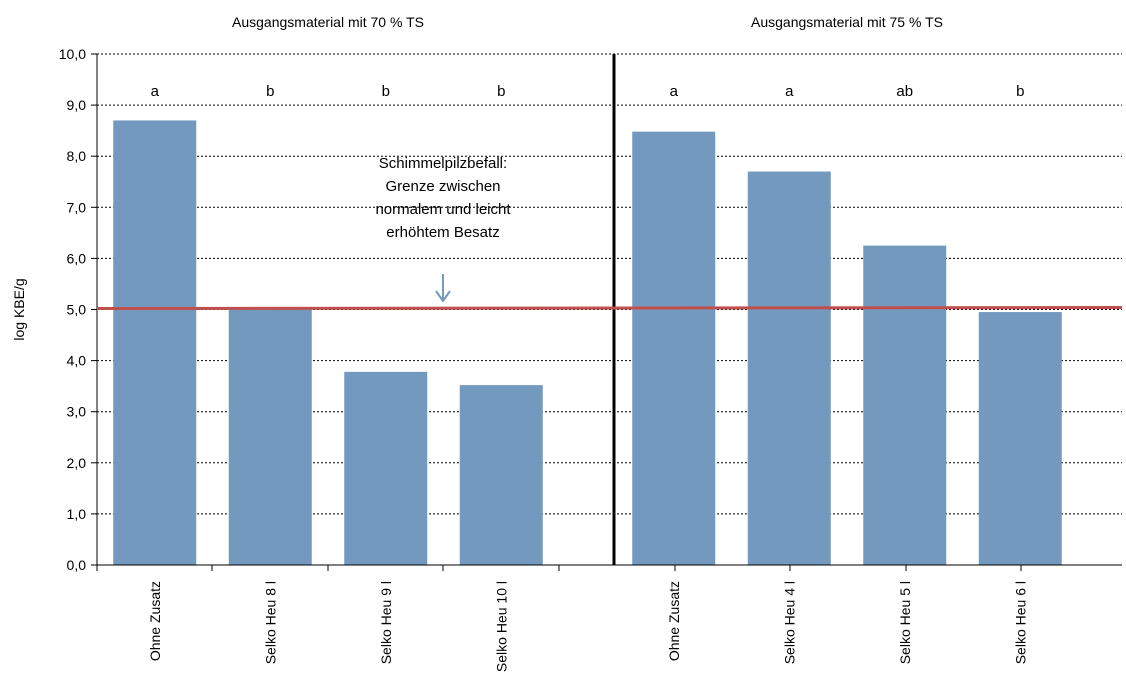 The height and width of the screenshot is (699, 1126). I want to click on threshold-line, so click(609, 307).